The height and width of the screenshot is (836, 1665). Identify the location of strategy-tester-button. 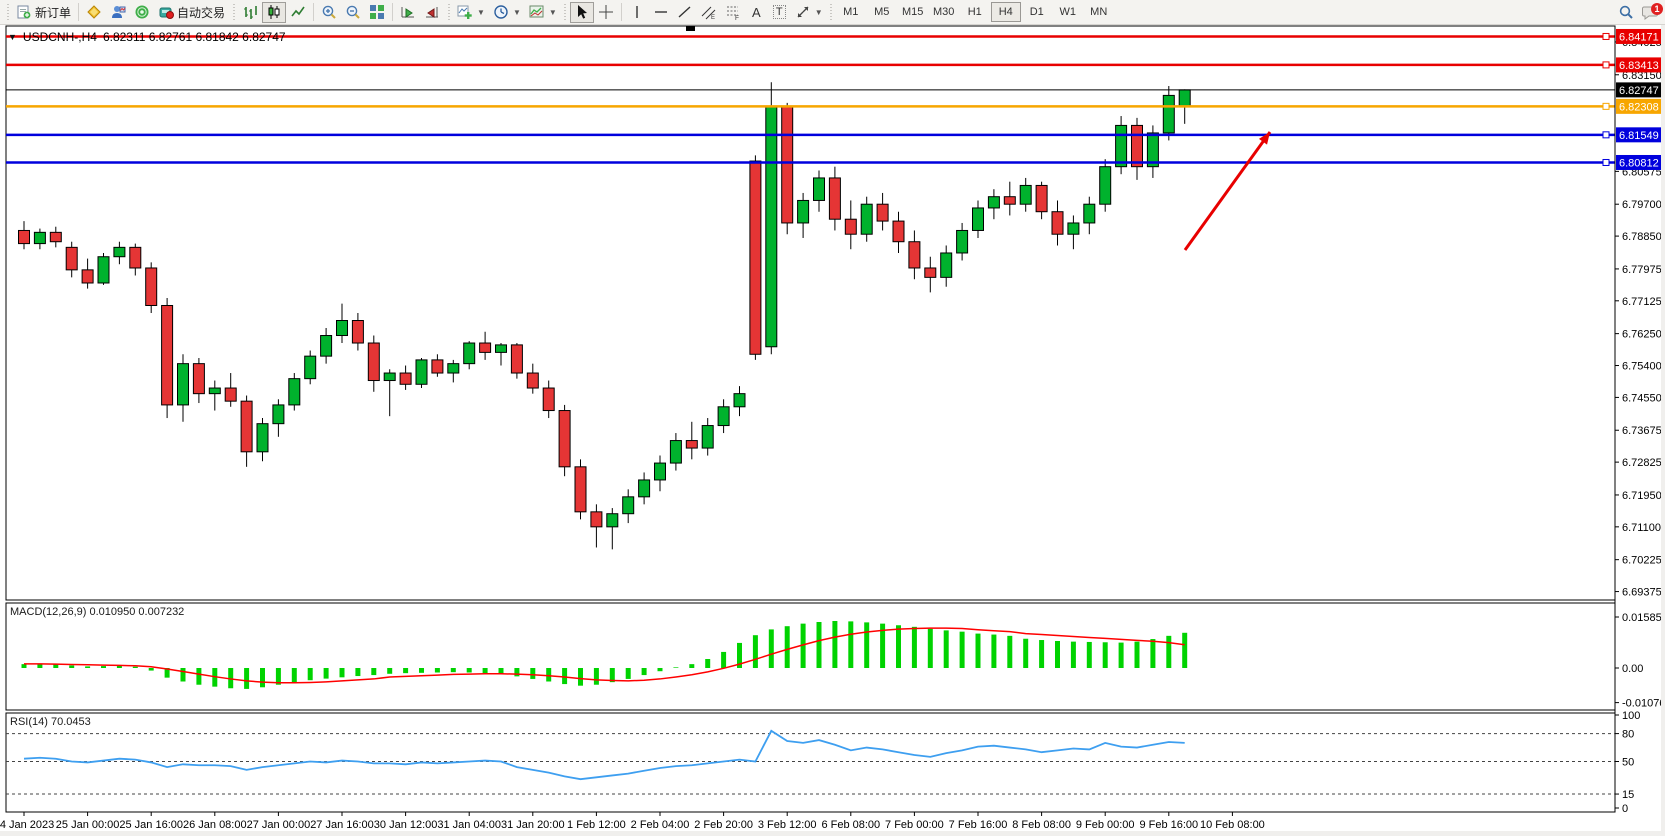
(118, 12).